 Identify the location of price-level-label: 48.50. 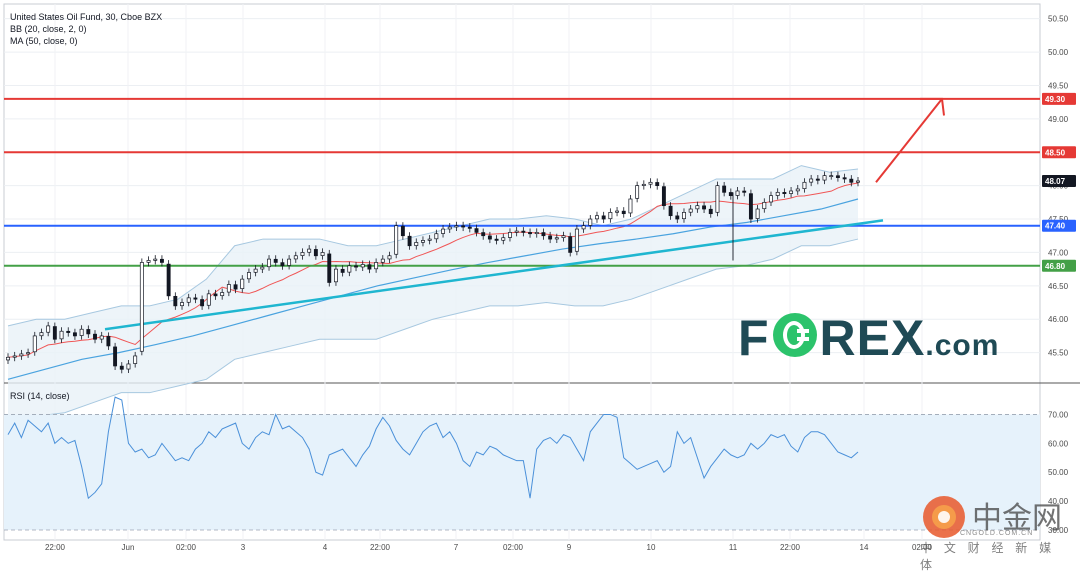
(1055, 152).